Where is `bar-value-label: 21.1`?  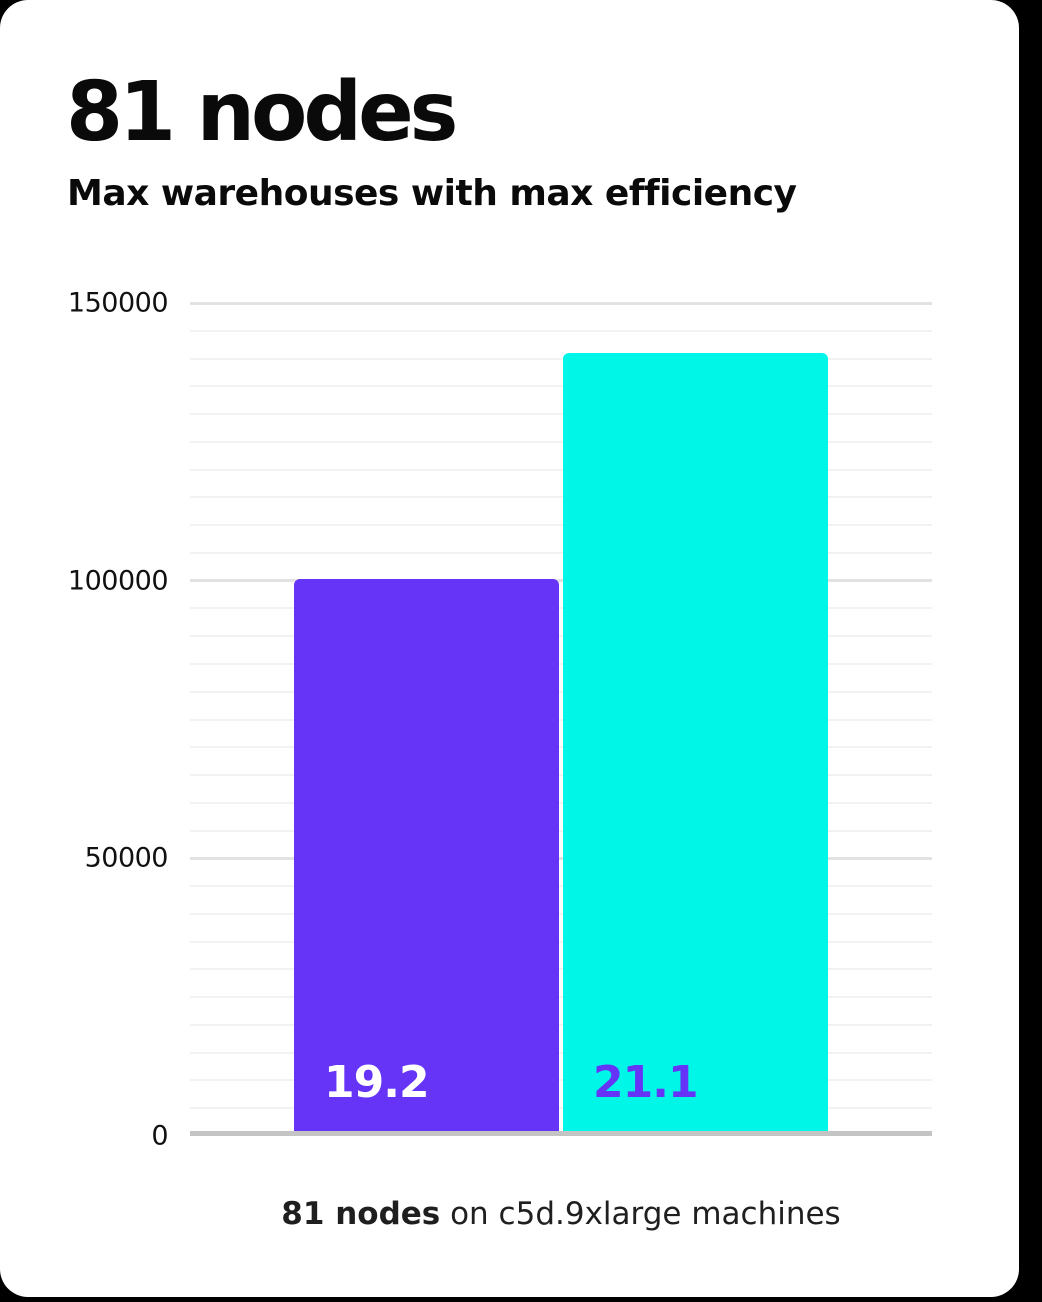
bar-value-label: 21.1 is located at coordinates (646, 1082).